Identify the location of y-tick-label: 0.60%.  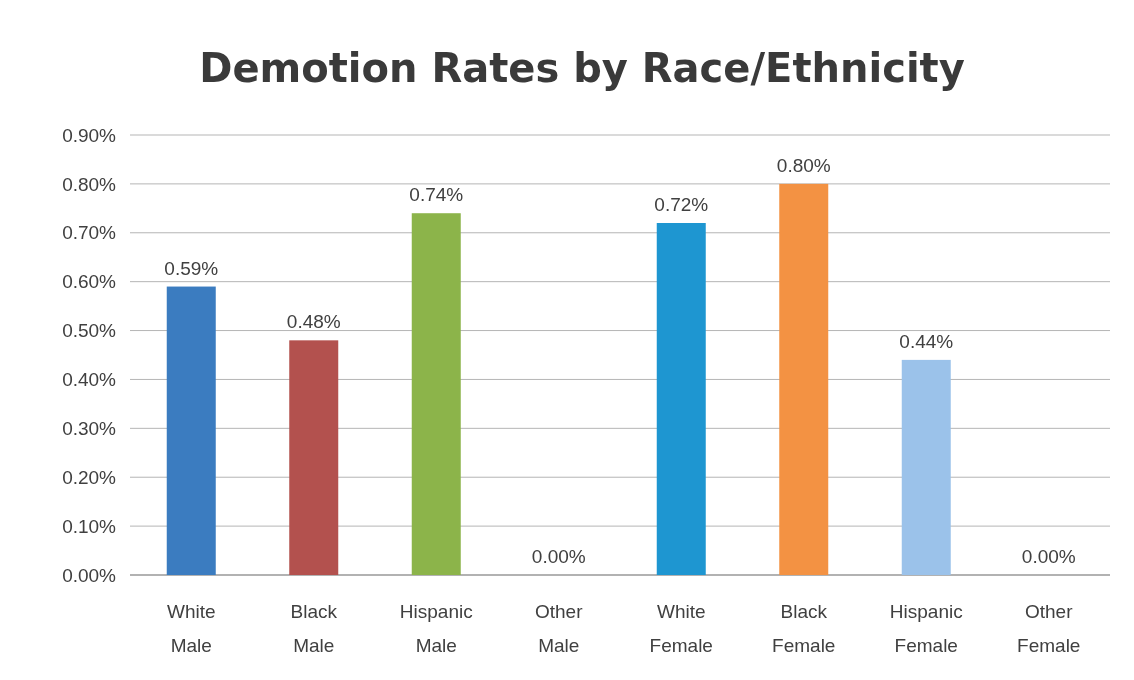
(89, 282).